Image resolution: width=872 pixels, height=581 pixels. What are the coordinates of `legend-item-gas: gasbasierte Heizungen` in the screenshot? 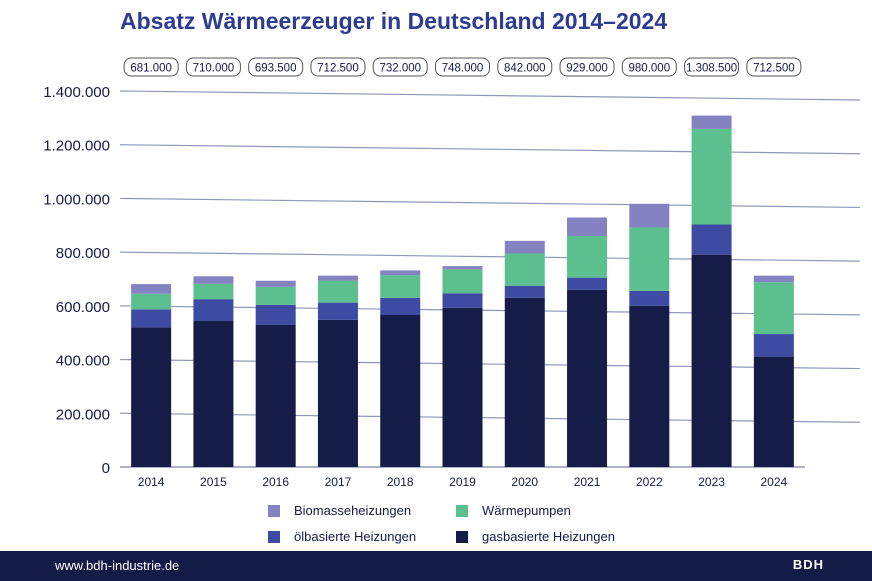 It's located at (535, 536).